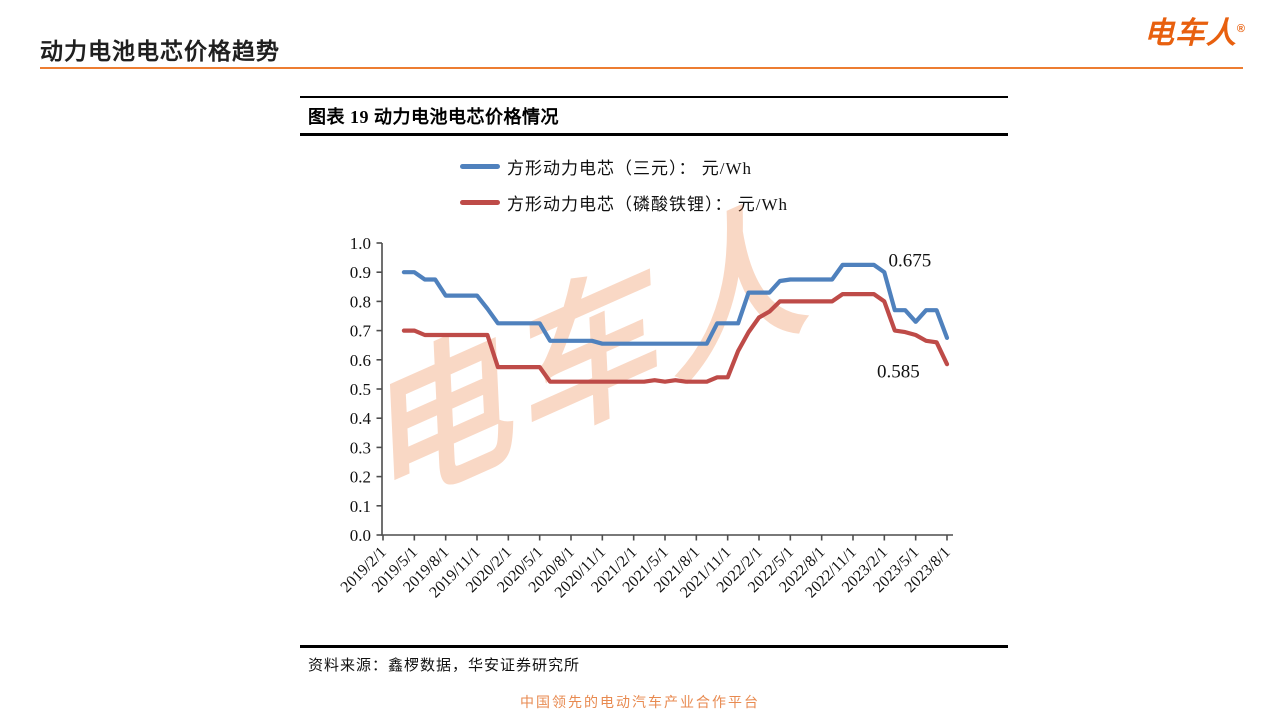 This screenshot has width=1280, height=720. What do you see at coordinates (1241, 29) in the screenshot?
I see `registered-trademark-icon: ®` at bounding box center [1241, 29].